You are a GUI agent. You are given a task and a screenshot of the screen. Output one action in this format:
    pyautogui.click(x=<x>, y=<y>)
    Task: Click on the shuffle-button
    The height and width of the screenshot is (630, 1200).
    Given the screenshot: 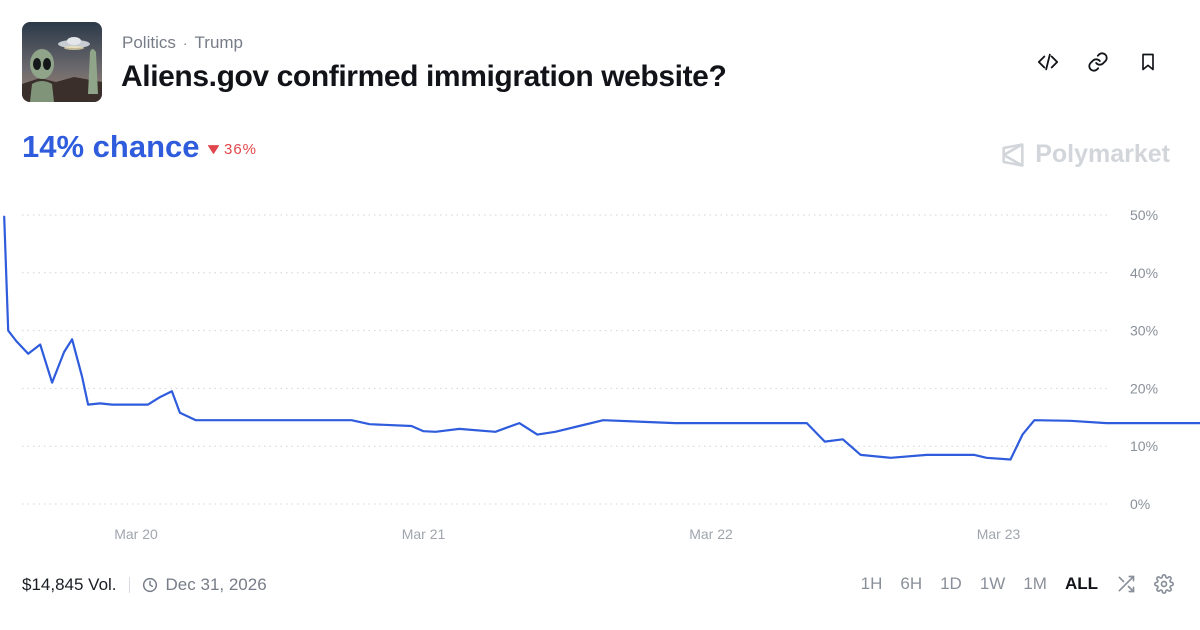 What is the action you would take?
    pyautogui.click(x=1126, y=584)
    